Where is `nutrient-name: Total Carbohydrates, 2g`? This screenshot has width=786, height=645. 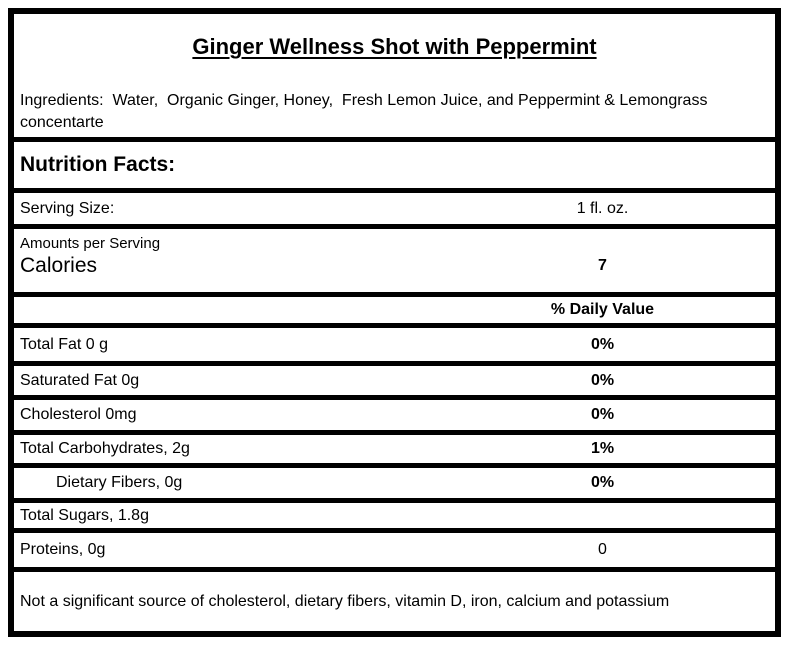 nutrient-name: Total Carbohydrates, 2g is located at coordinates (105, 448).